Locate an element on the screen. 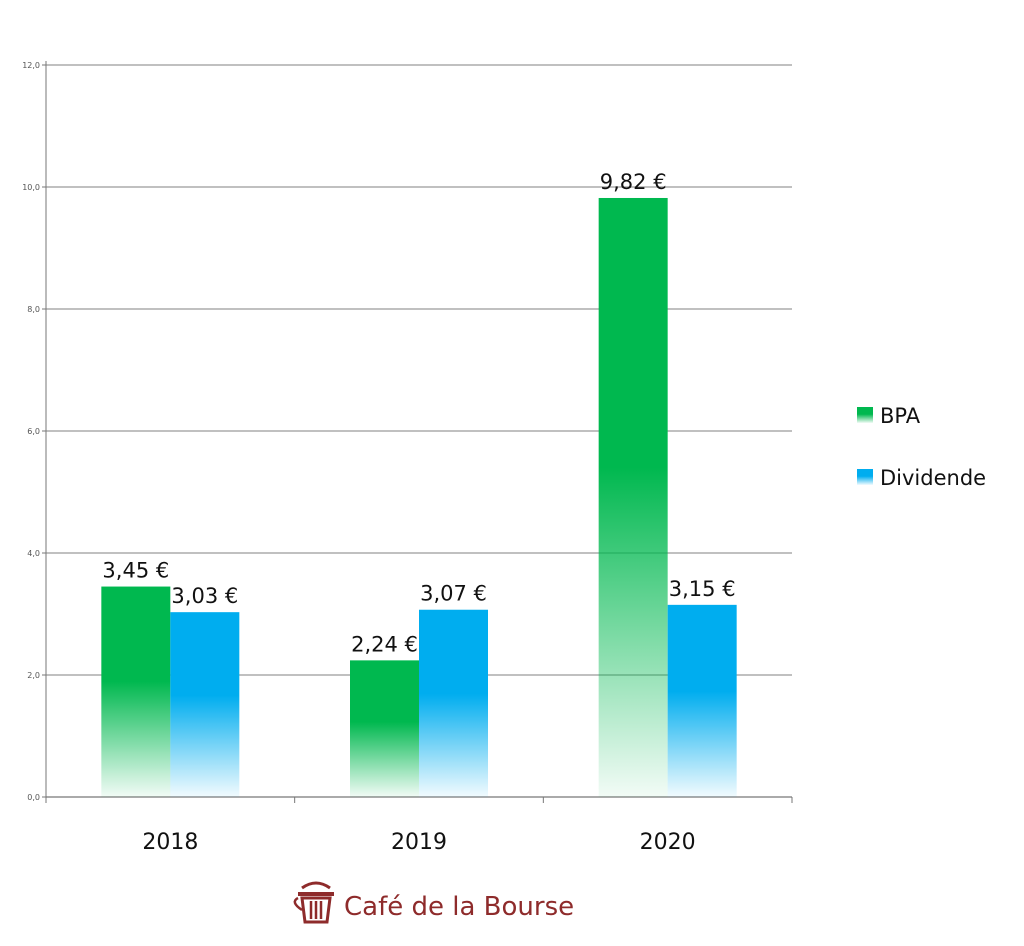 Image resolution: width=1024 pixels, height=946 pixels. legend: BPA Dividende is located at coordinates (921, 447).